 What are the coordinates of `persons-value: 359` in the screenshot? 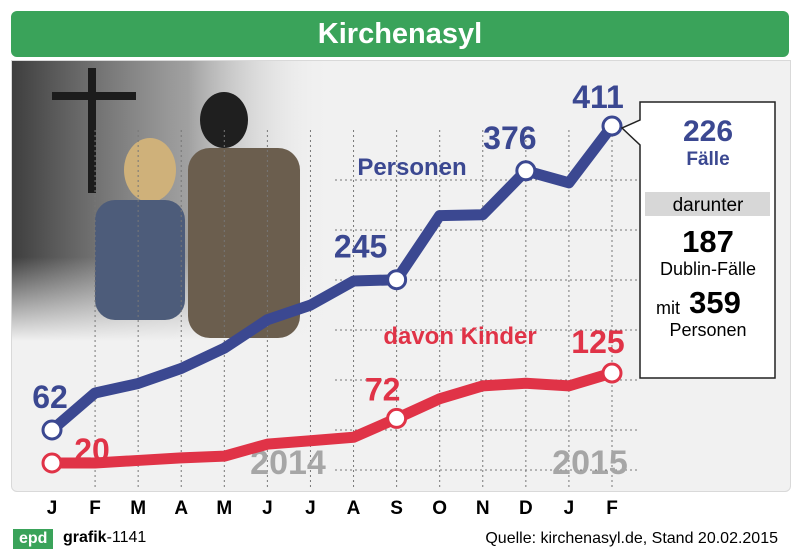 It's located at (715, 302).